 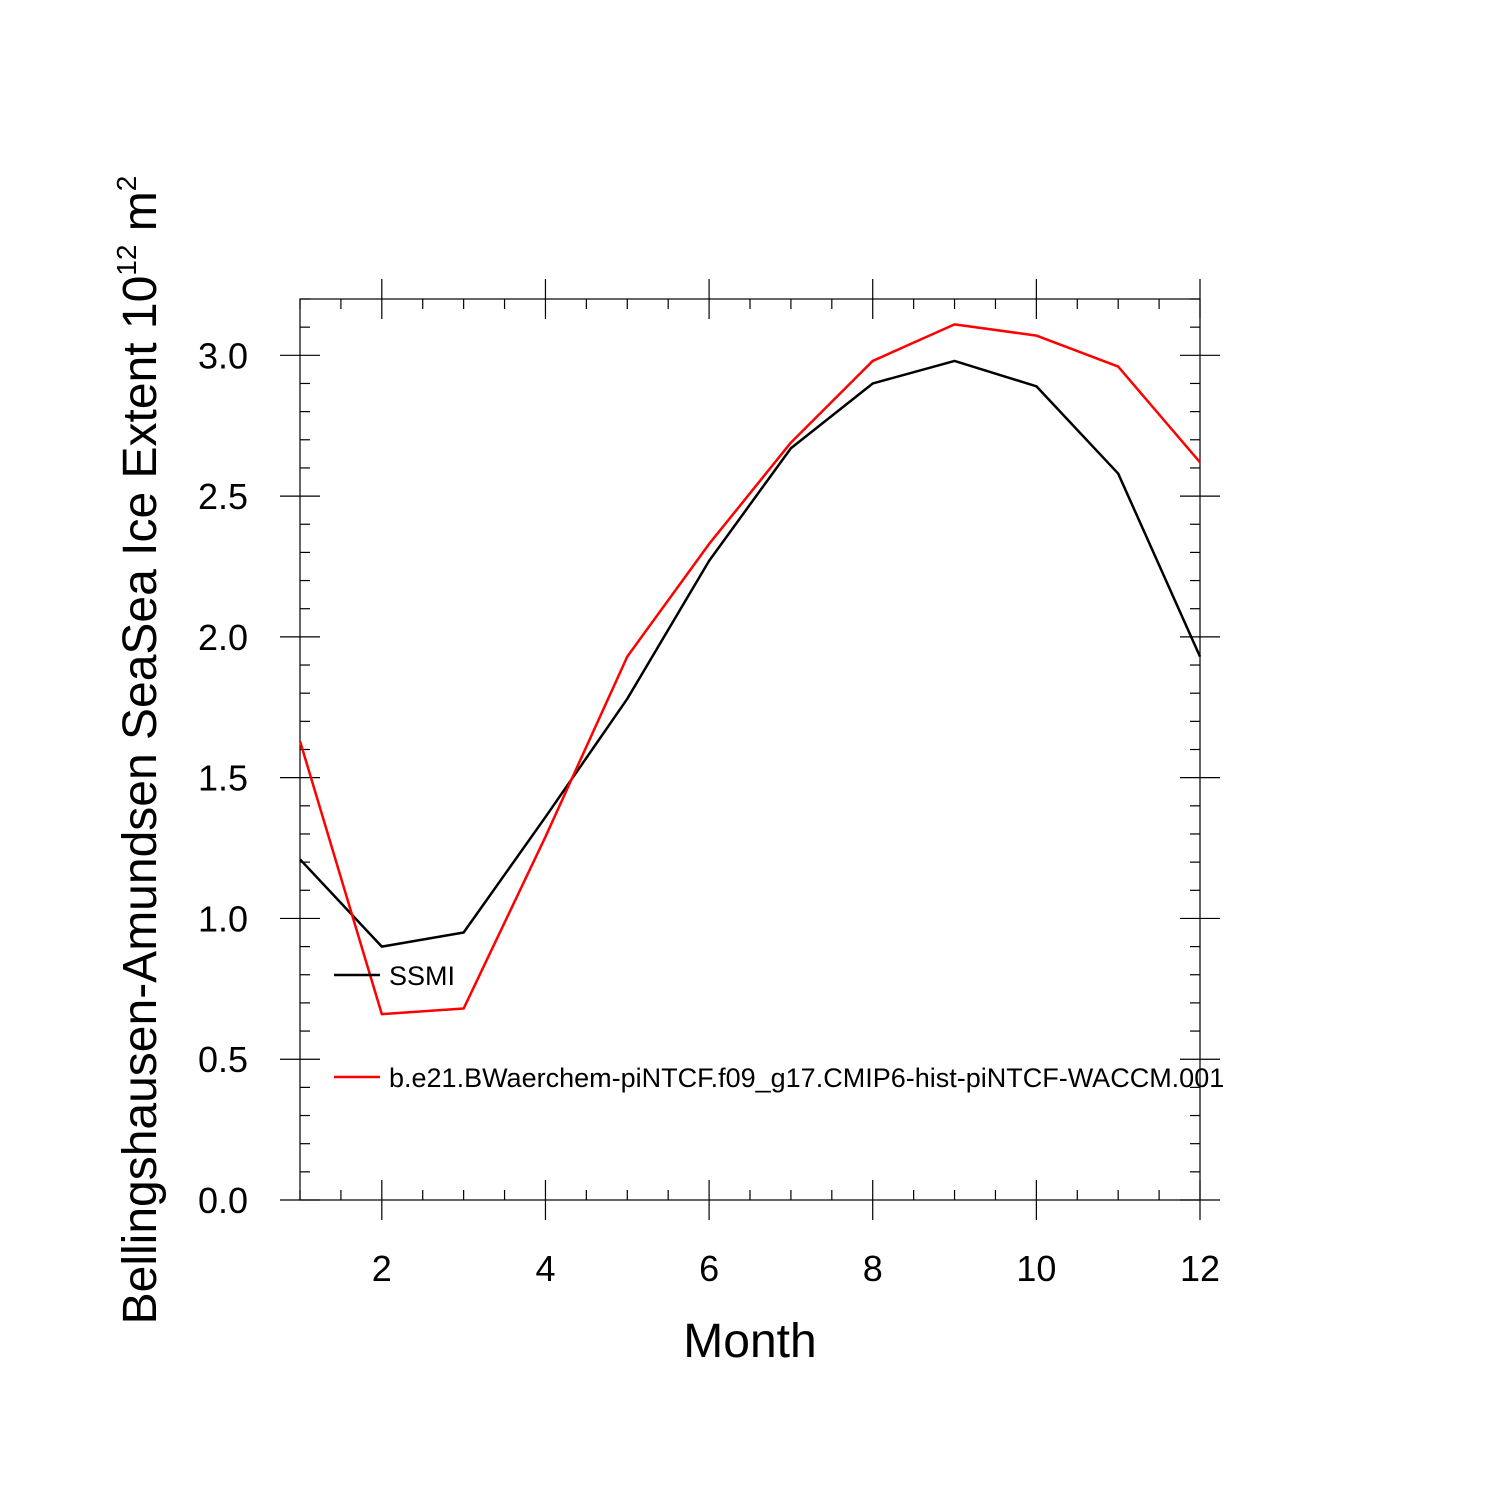 I want to click on x-axis-title: Month, so click(x=749, y=1341).